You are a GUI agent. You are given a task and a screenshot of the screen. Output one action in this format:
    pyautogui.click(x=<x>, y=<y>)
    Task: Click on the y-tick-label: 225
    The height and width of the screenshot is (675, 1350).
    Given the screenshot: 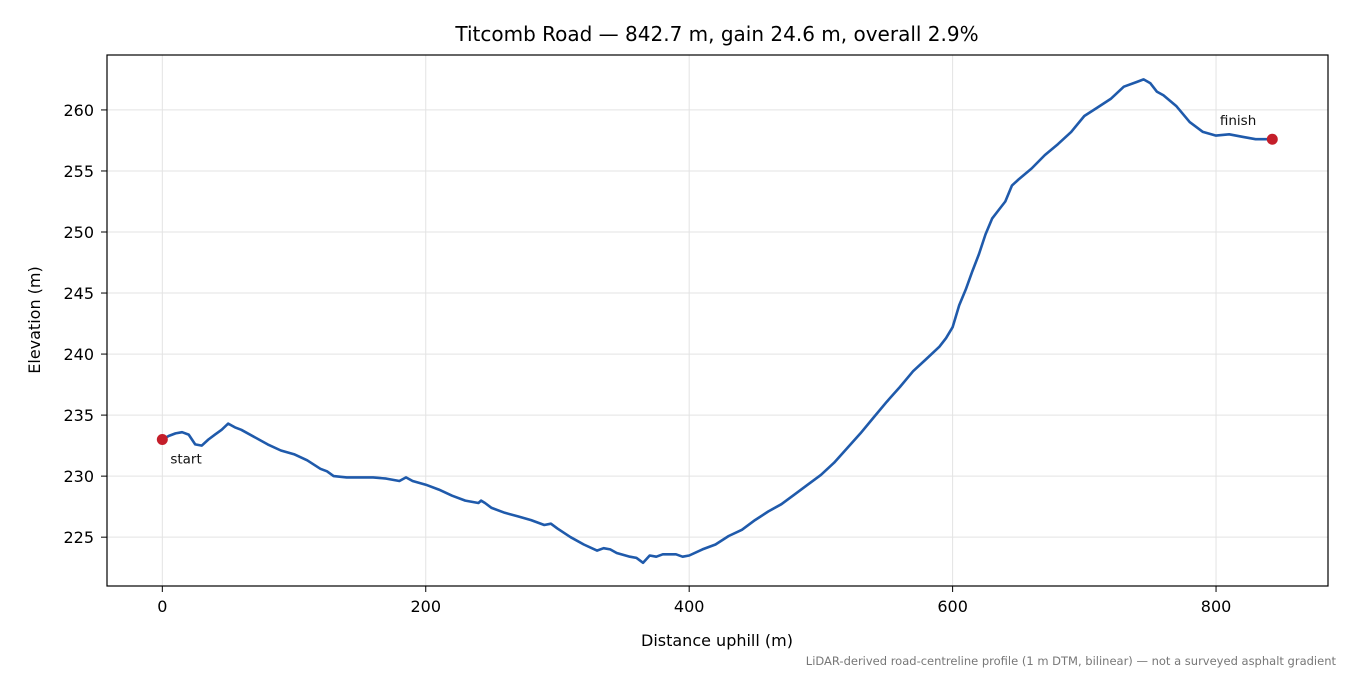 What is the action you would take?
    pyautogui.click(x=78, y=537)
    